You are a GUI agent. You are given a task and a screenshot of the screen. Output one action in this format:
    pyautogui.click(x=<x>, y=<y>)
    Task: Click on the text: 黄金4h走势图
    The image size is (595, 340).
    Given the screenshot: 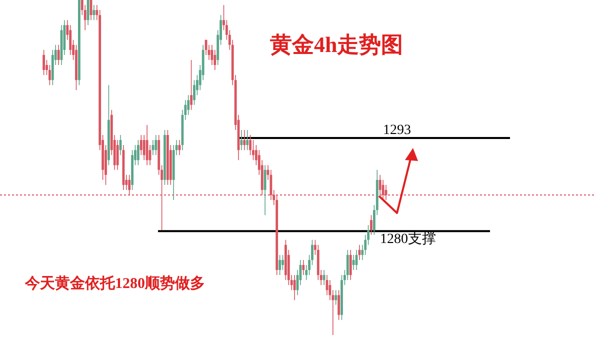 What is the action you would take?
    pyautogui.click(x=336, y=44)
    